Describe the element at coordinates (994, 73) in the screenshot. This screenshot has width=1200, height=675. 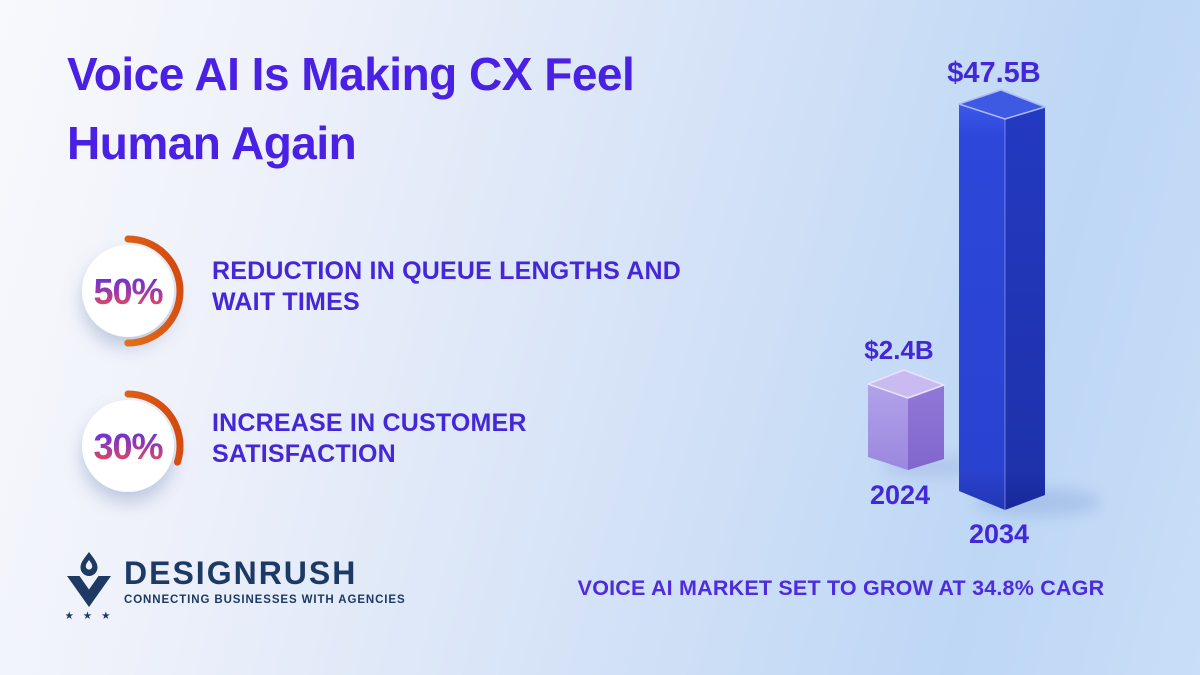
I see `bar-2034-value-label: $47.5B` at that location.